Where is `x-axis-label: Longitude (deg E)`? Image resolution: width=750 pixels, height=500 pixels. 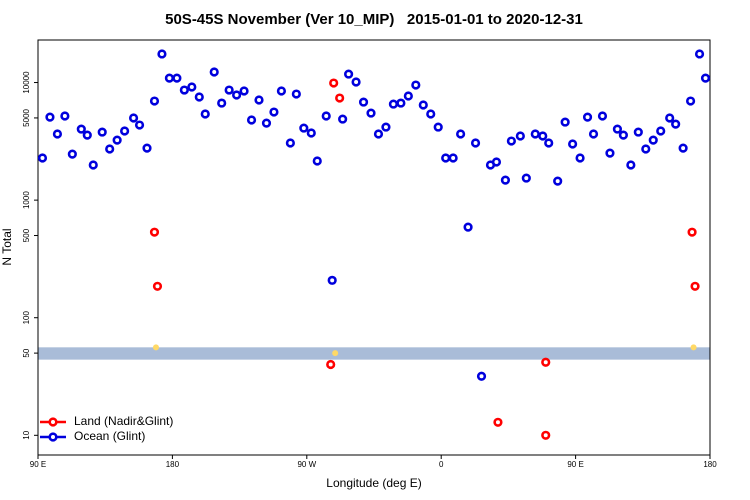
x-axis-label: Longitude (deg E) is located at coordinates (373, 483).